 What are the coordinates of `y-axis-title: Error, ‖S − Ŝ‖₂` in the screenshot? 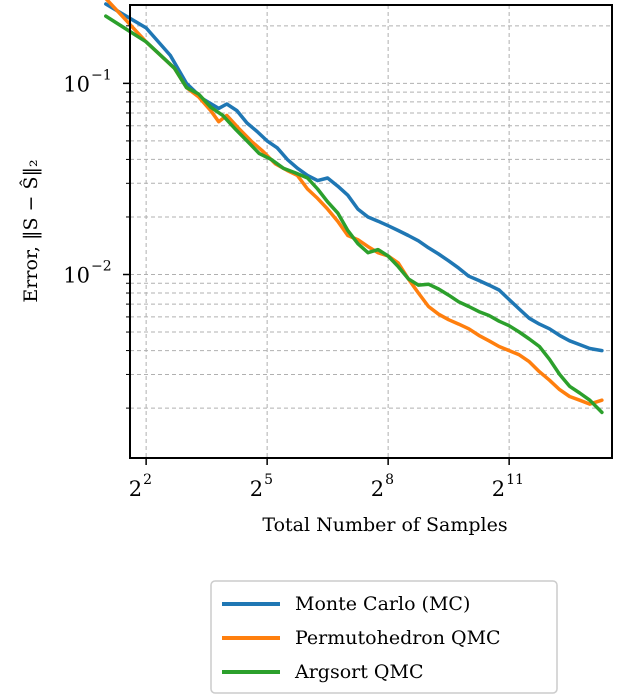 It's located at (30, 230).